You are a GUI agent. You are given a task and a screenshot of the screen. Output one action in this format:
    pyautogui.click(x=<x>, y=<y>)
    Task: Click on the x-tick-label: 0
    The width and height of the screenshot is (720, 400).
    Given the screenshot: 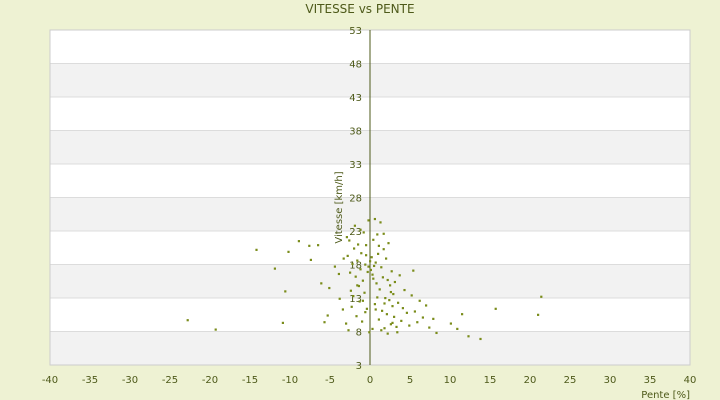 What is the action you would take?
    pyautogui.click(x=370, y=380)
    